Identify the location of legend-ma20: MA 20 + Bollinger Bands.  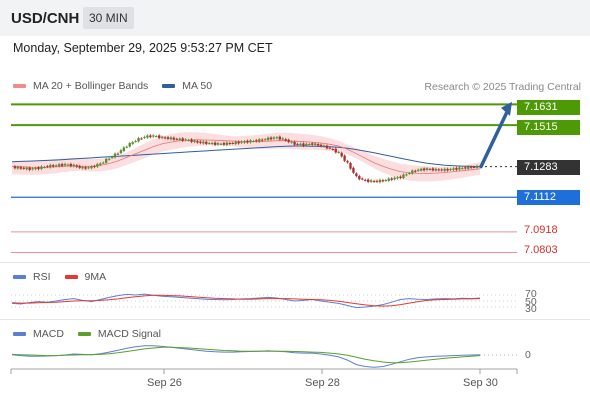
(80, 86).